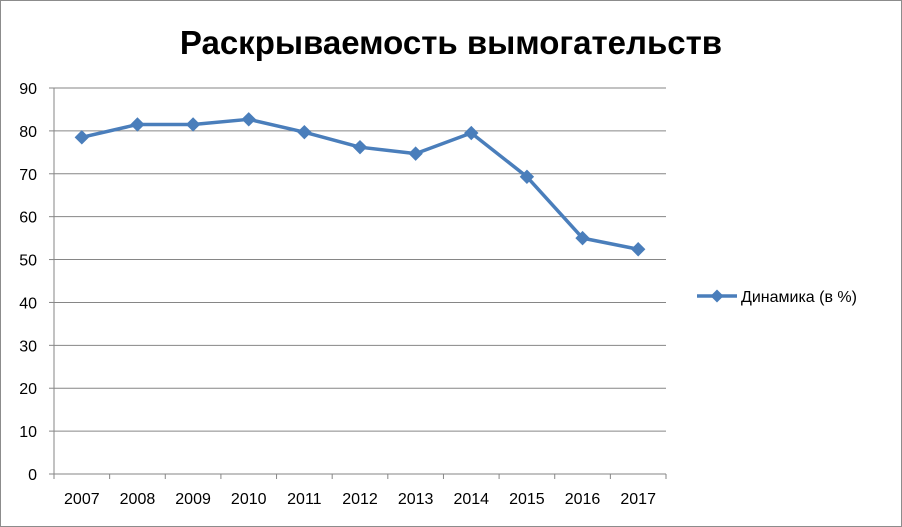 The height and width of the screenshot is (527, 902). Describe the element at coordinates (304, 132) in the screenshot. I see `data-point-2011` at that location.